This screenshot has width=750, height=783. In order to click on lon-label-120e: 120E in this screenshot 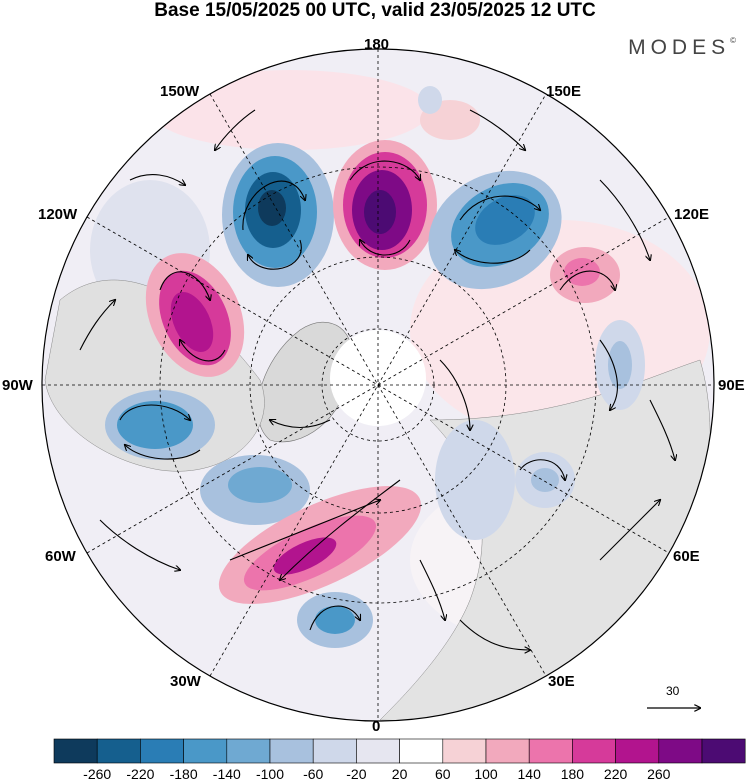, I will do `click(692, 214)`.